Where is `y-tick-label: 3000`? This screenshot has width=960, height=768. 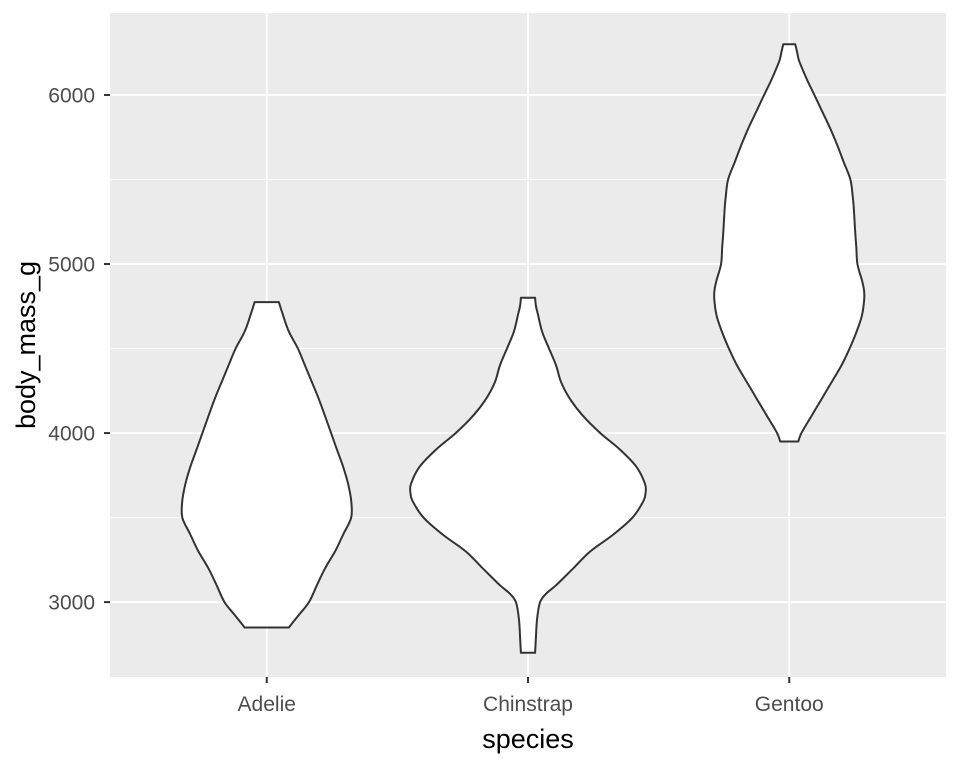
y-tick-label: 3000 is located at coordinates (71, 603).